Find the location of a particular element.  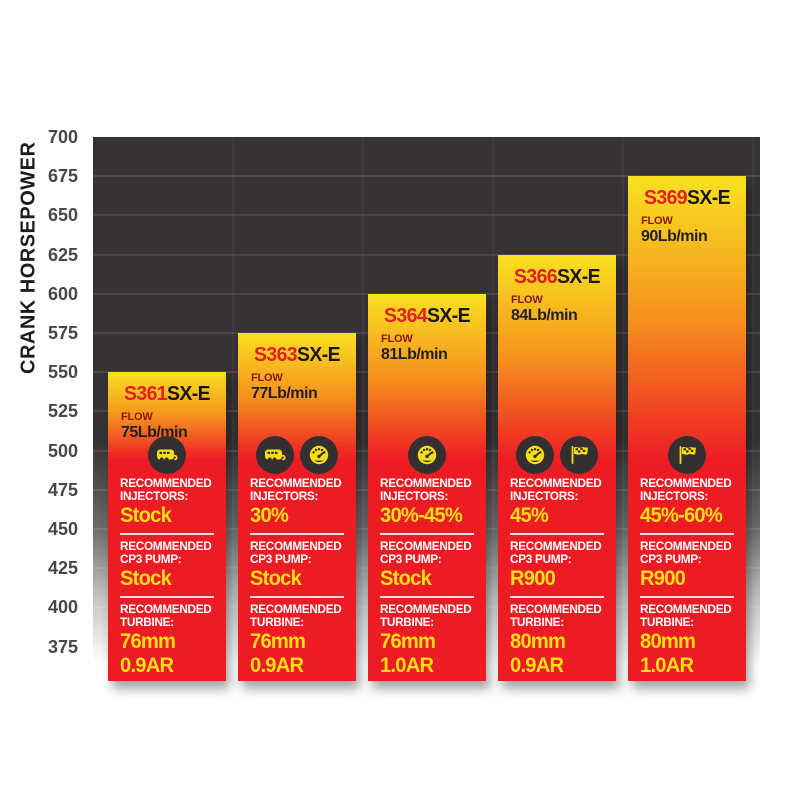

turbine-section: RECOMMENDED TURBINE: 76mm 1.0AR is located at coordinates (427, 639).